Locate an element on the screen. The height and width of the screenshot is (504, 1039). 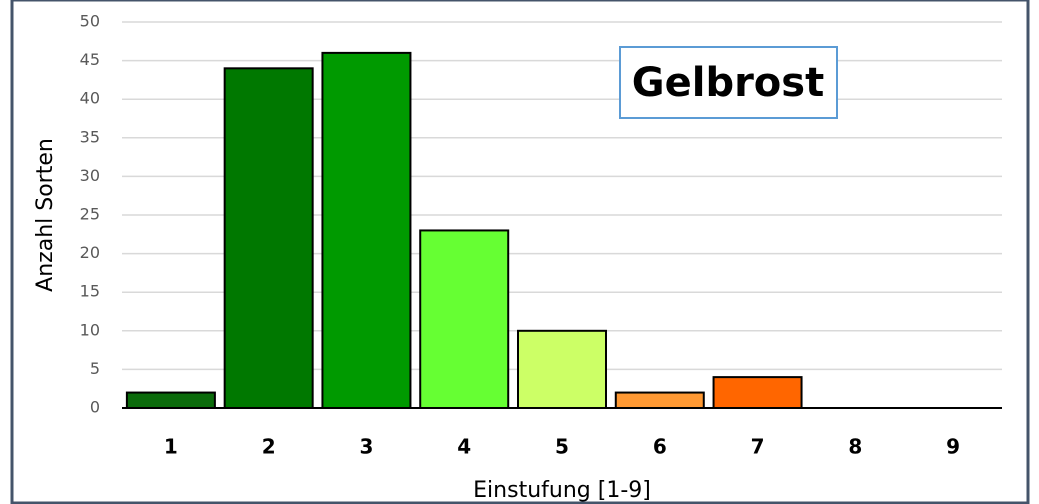
y-tick-label: 50 is located at coordinates (90, 21).